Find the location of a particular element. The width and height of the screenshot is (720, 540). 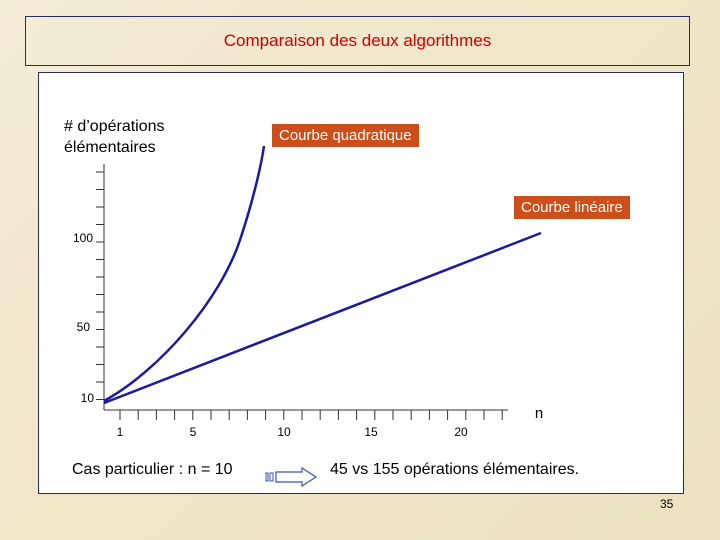

slide-title: Comparaison des deux algorithmes is located at coordinates (357, 40).